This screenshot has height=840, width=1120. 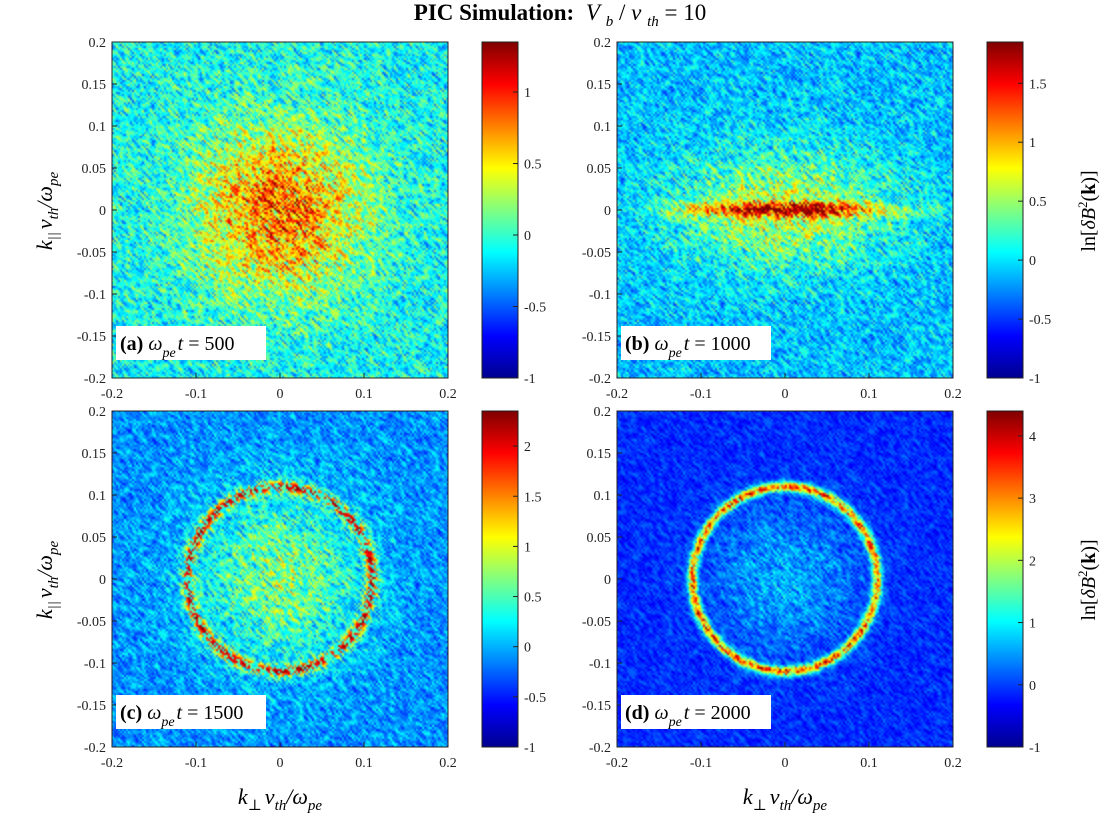 I want to click on title-v2-sub: th, so click(x=653, y=22).